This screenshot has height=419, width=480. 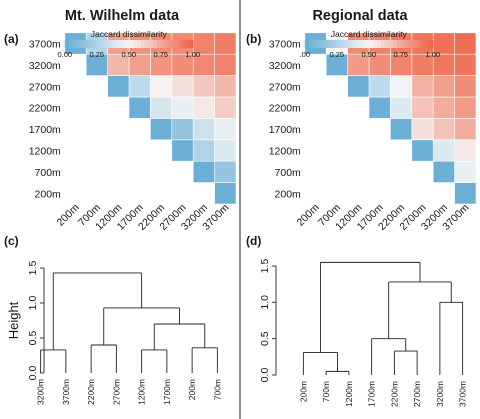 I want to click on panel-label-a: (a), so click(x=11, y=39).